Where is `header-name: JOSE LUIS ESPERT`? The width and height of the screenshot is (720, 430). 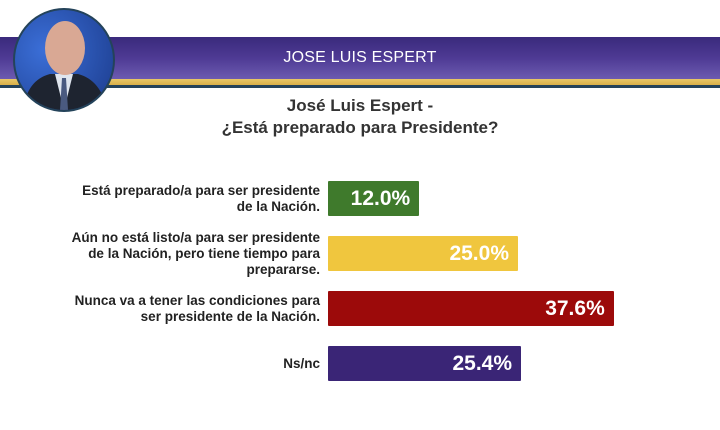
header-name: JOSE LUIS ESPERT is located at coordinates (360, 57).